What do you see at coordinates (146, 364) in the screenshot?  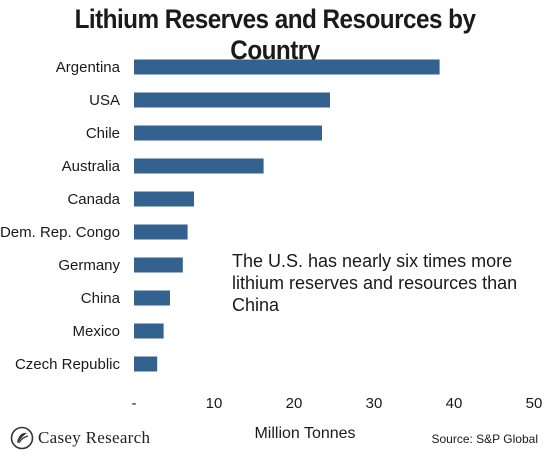 I see `bar-czech-republic` at bounding box center [146, 364].